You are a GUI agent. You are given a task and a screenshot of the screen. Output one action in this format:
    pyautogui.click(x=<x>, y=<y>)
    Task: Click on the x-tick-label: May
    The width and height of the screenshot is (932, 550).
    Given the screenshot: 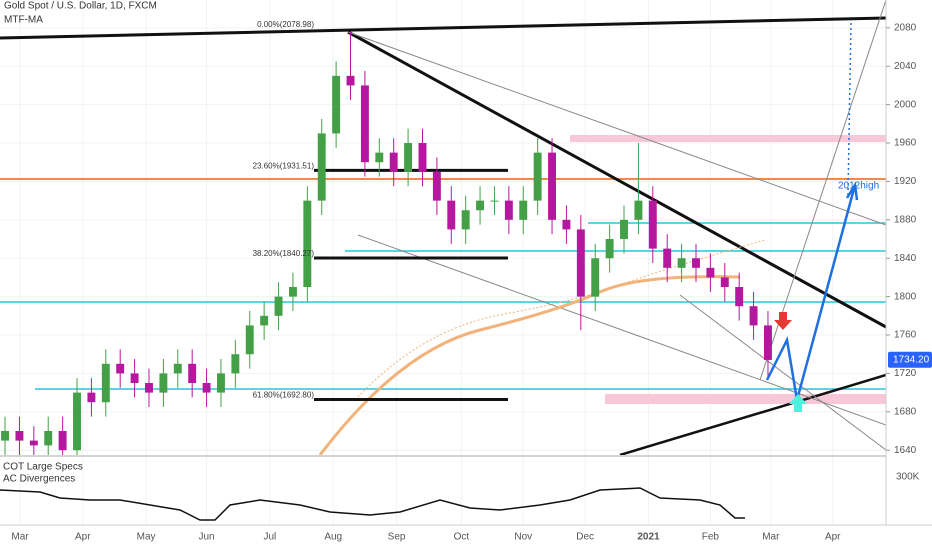 What is the action you would take?
    pyautogui.click(x=146, y=537)
    